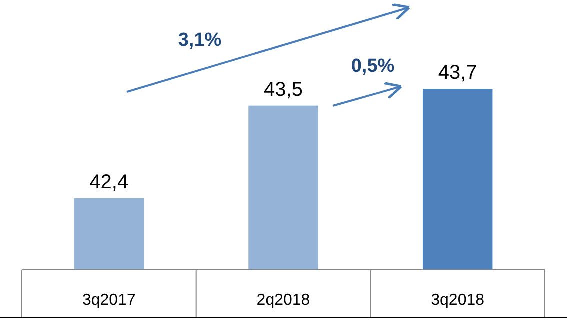 Image resolution: width=567 pixels, height=323 pixels. What do you see at coordinates (109, 300) in the screenshot?
I see `x-tick-label: 3q2017` at bounding box center [109, 300].